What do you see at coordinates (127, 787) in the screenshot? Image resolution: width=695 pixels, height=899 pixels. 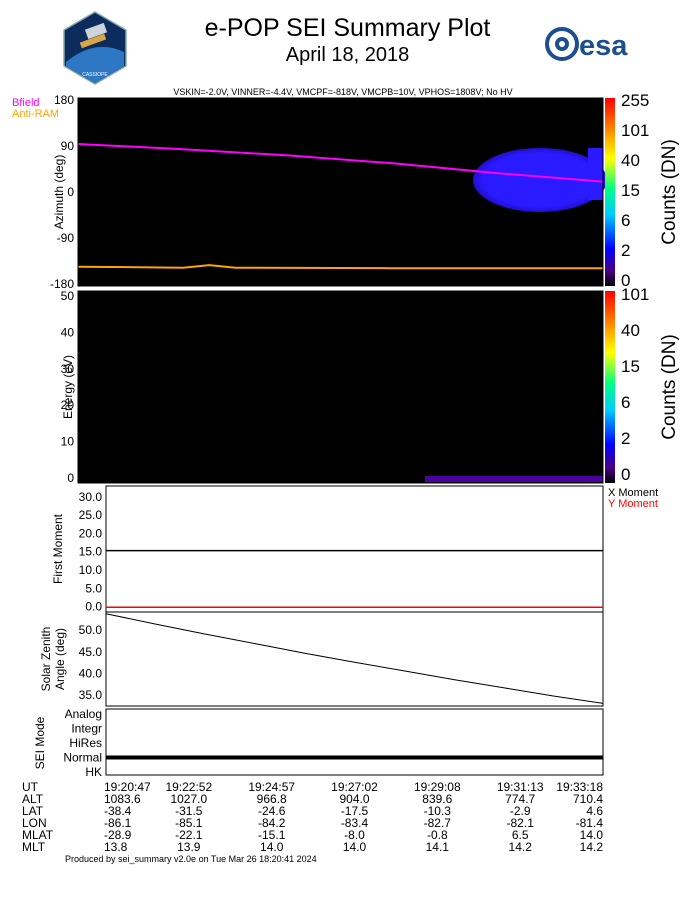 I see `x-axis-cell: 19:20:47` at bounding box center [127, 787].